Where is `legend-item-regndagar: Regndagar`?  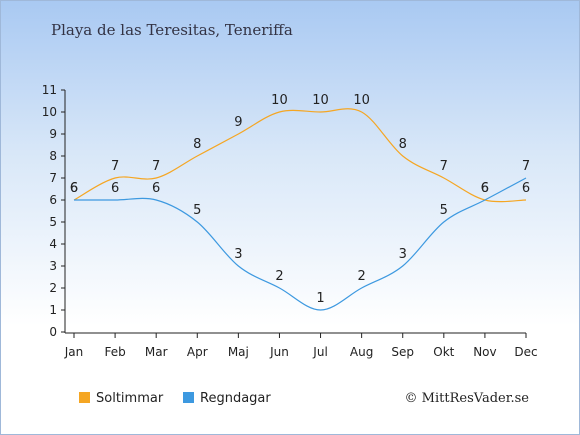 legend-item-regndagar: Regndagar is located at coordinates (227, 398).